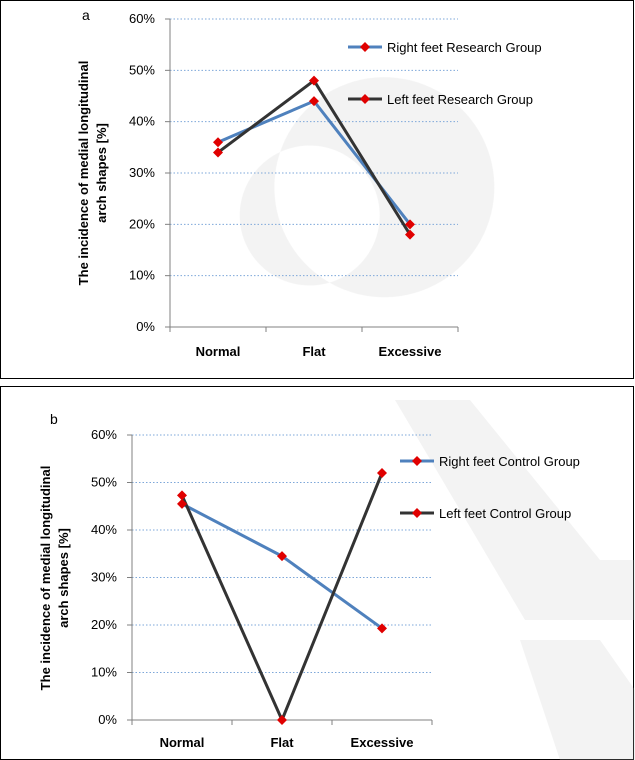 Image resolution: width=635 pixels, height=760 pixels. Describe the element at coordinates (367, 187) in the screenshot. I see `watermark-o-shape` at that location.